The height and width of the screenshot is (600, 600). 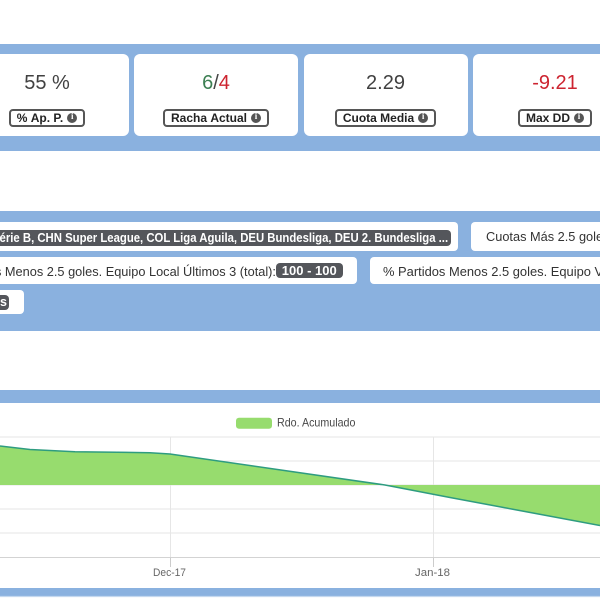 What do you see at coordinates (169, 573) in the screenshot?
I see `svg-text: Dec-17` at bounding box center [169, 573].